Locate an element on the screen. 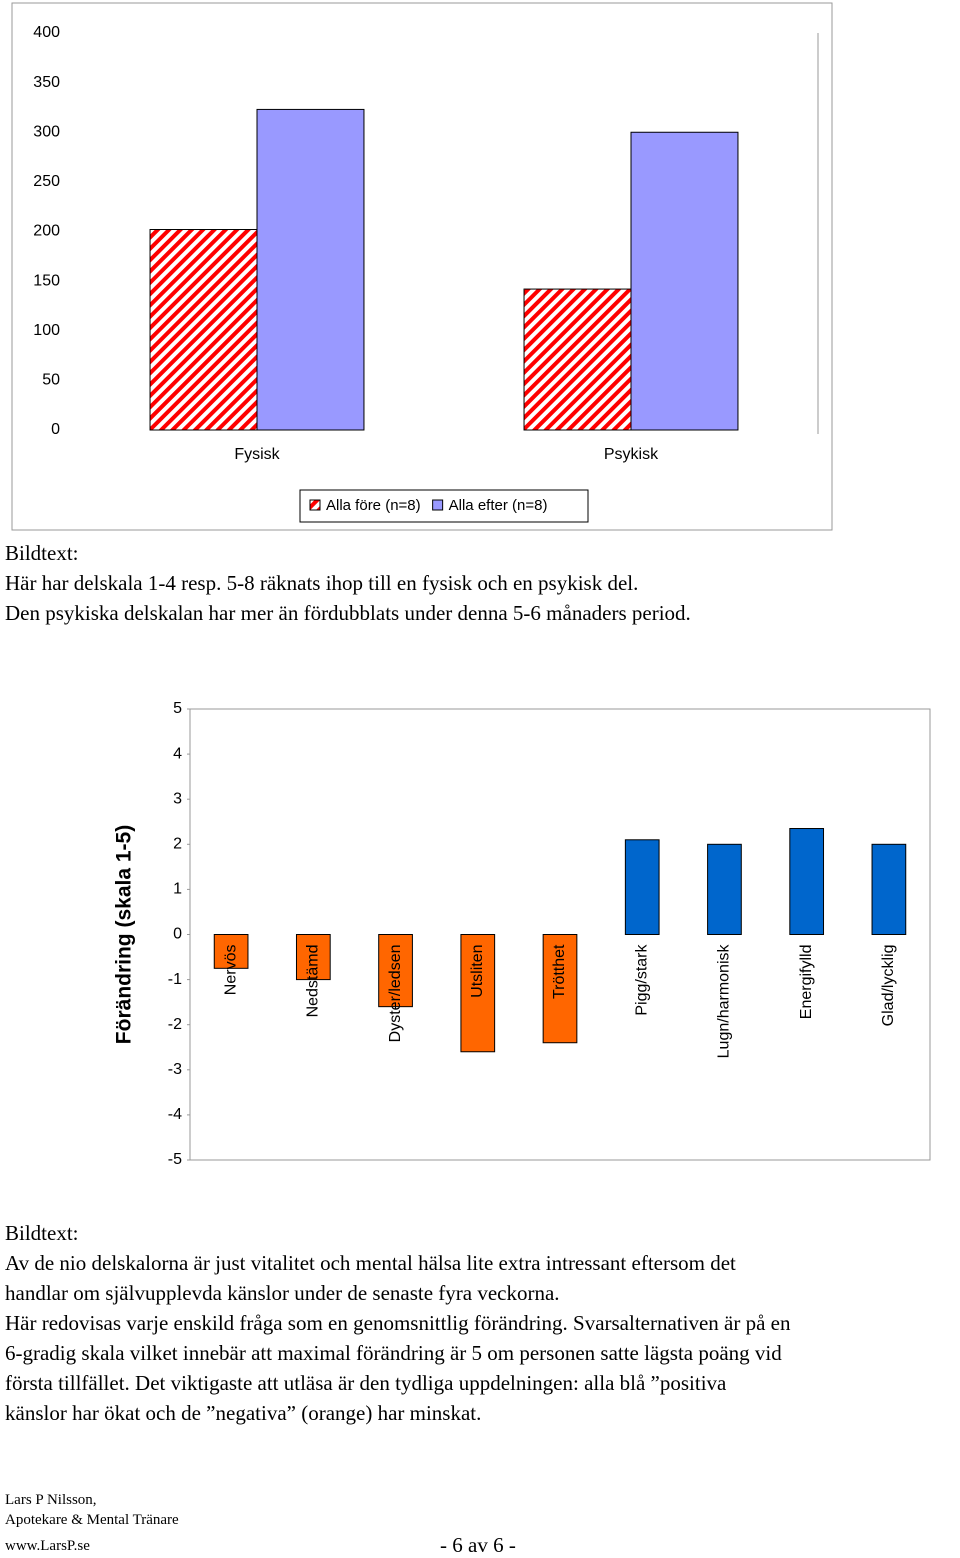  footer-role: Apotekare & Mental Tränare is located at coordinates (92, 1520).